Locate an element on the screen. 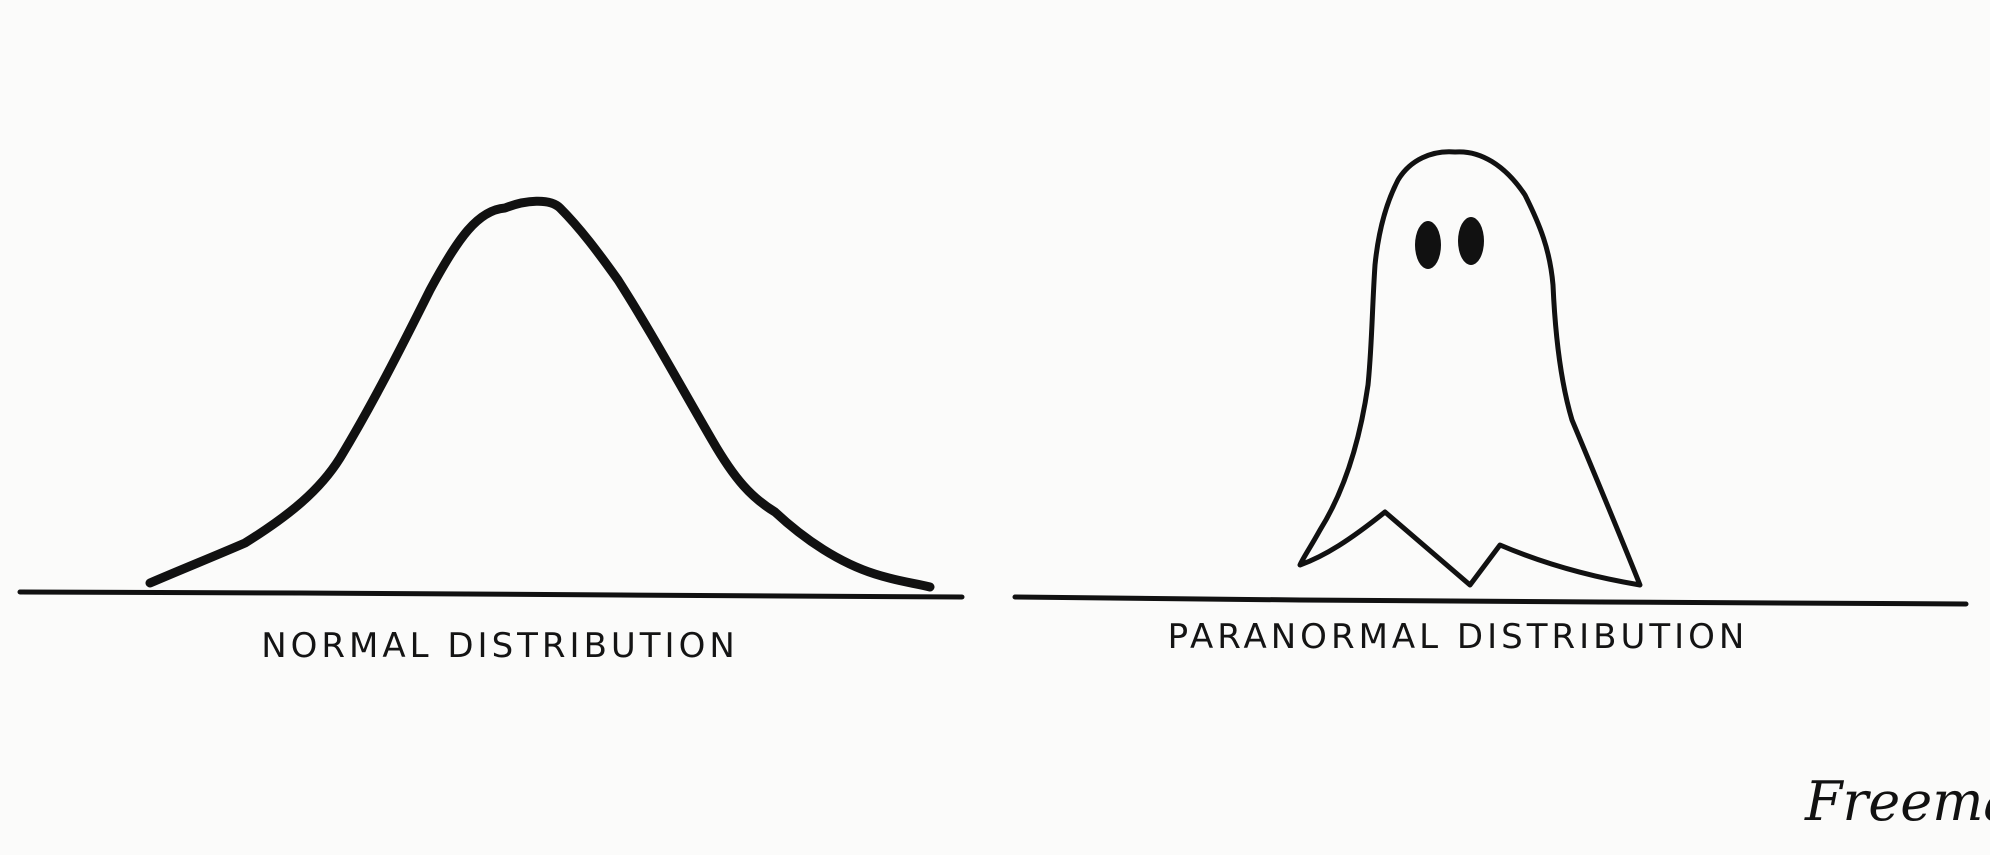 The width and height of the screenshot is (1990, 855). right-baseline is located at coordinates (1490, 600).